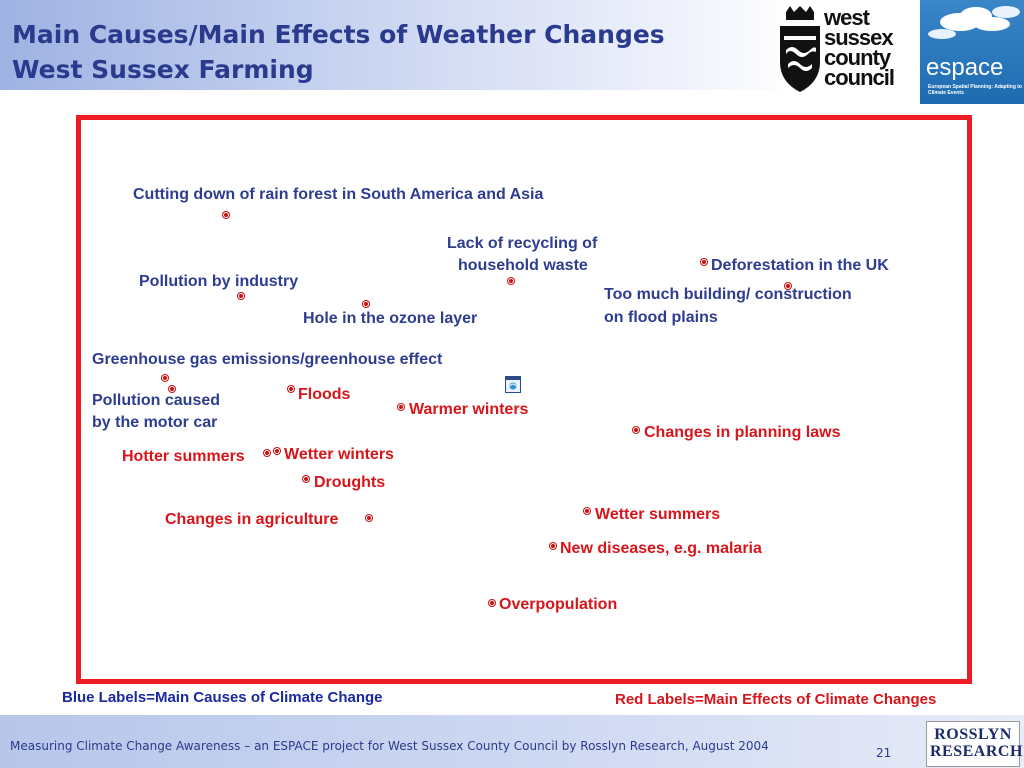 This screenshot has width=1024, height=768. I want to click on council-crest-icon, so click(800, 49).